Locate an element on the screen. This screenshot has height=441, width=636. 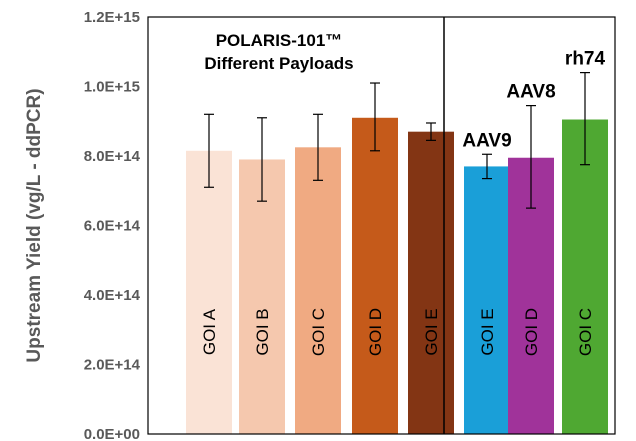
y-tick-label: 1.2E+15 is located at coordinates (112, 17).